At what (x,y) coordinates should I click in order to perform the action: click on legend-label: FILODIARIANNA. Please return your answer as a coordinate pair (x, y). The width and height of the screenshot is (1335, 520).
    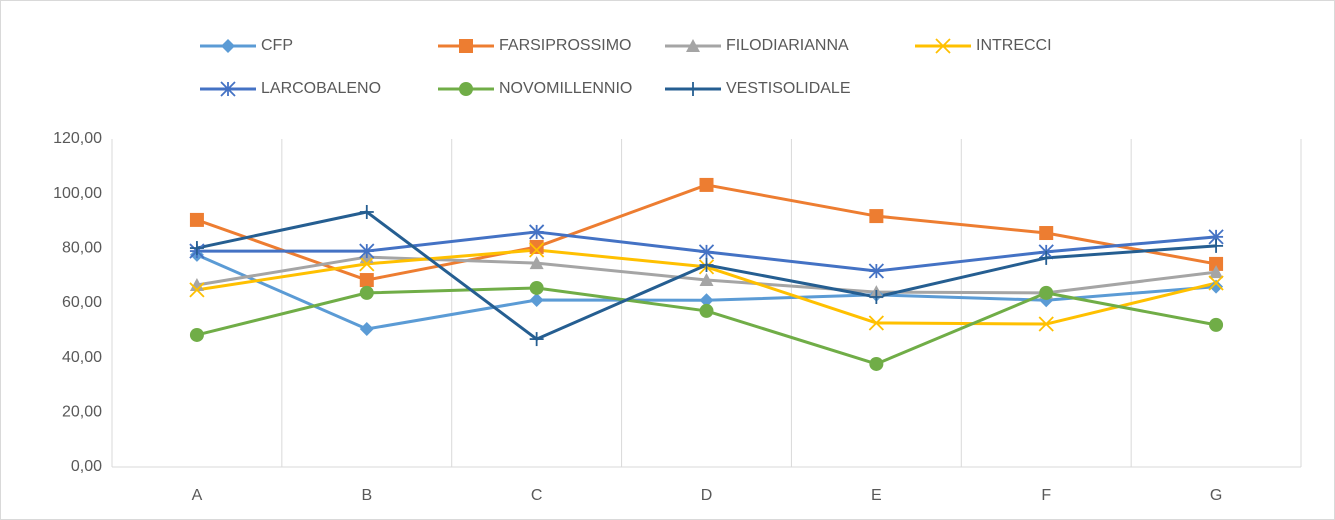
    Looking at the image, I should click on (787, 45).